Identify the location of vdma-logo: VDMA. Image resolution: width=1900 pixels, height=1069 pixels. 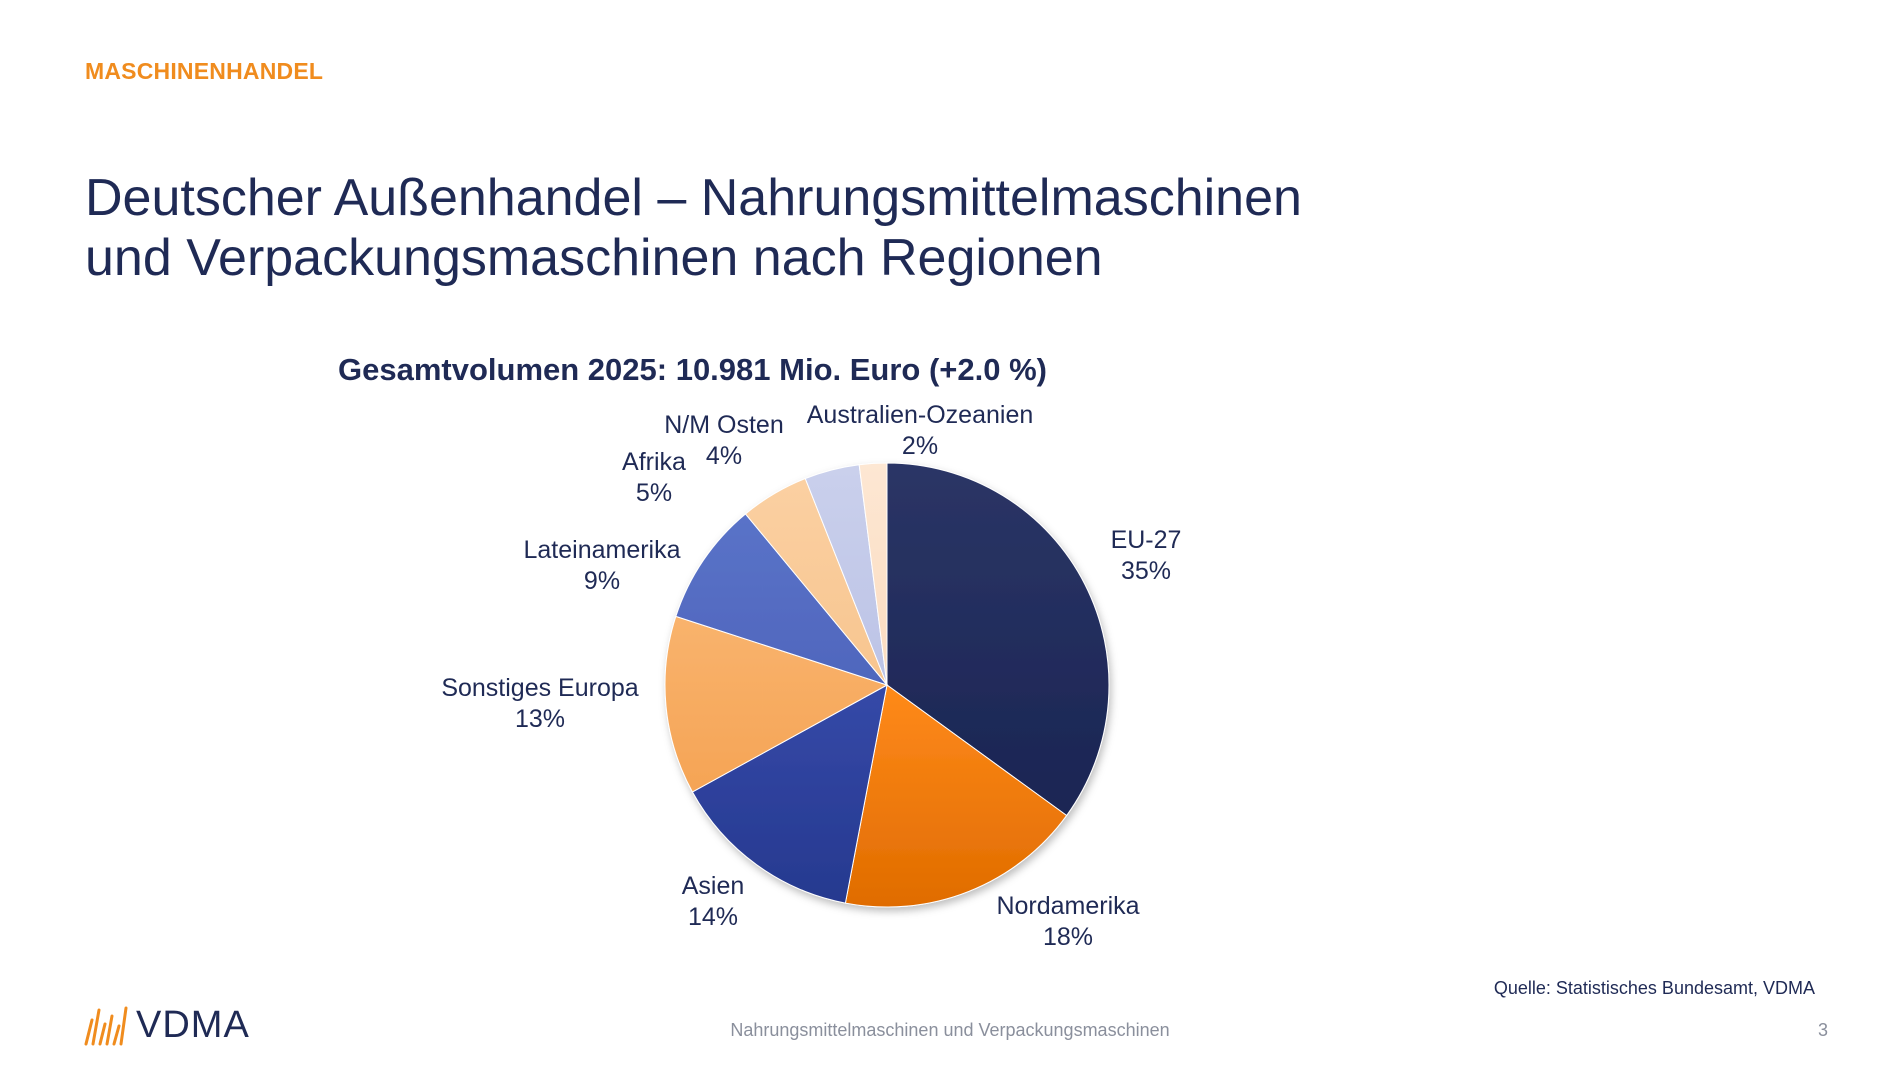
(166, 1025).